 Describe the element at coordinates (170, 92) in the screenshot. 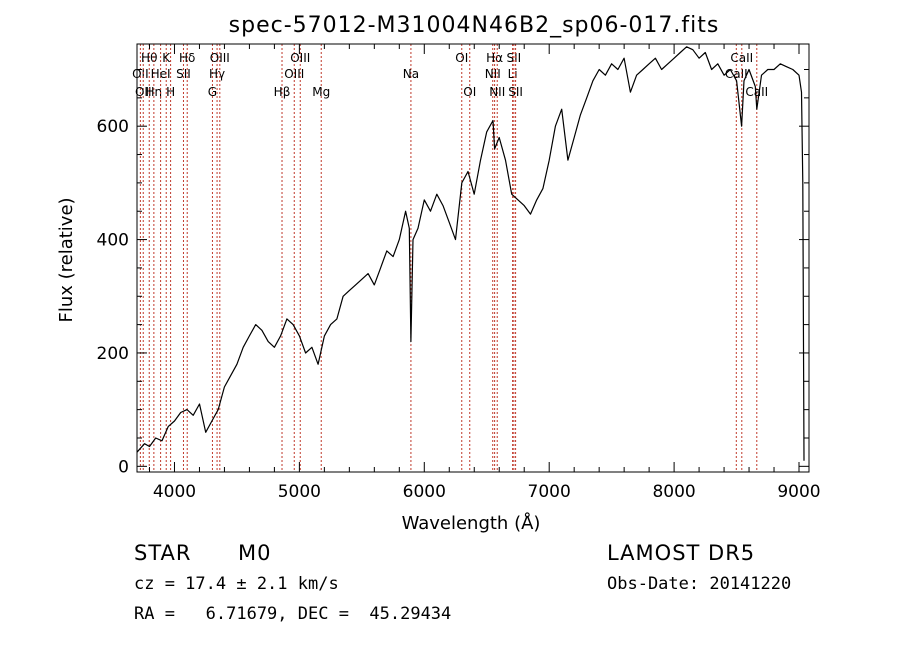

I see `spectral-line-label: H` at that location.